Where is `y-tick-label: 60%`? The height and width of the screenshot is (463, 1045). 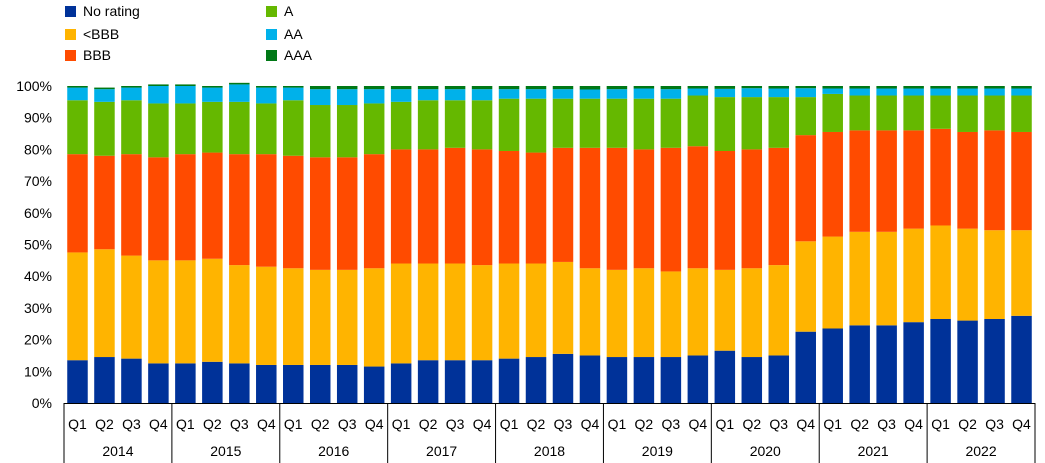
y-tick-label: 60% is located at coordinates (38, 213).